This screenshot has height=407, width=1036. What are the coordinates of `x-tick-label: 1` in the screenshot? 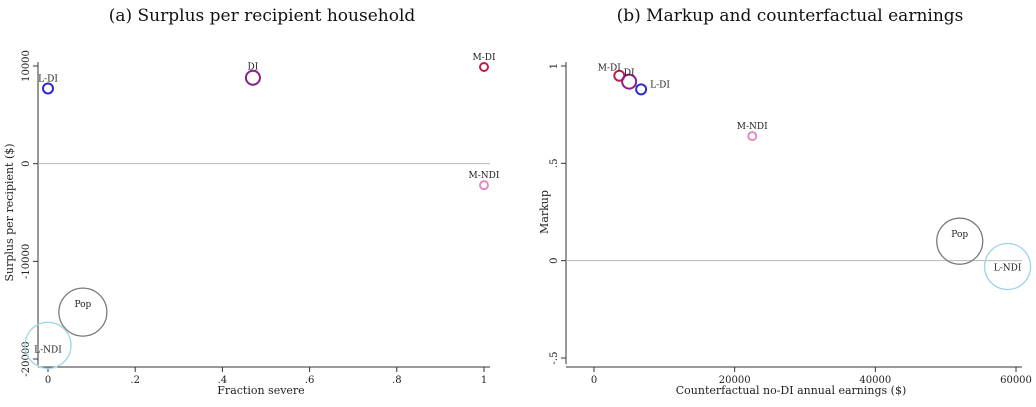 It's located at (484, 380).